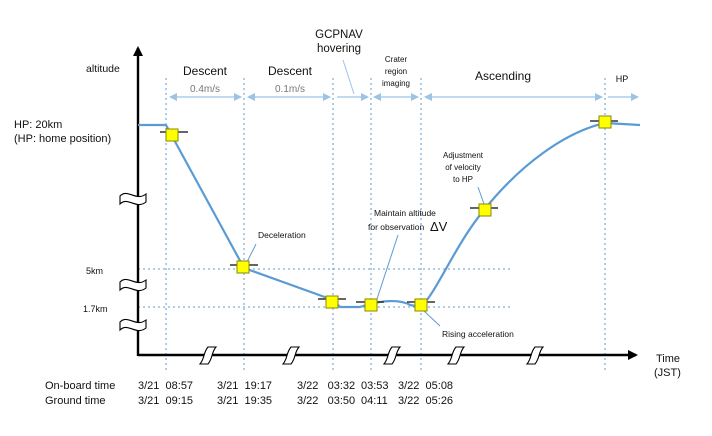  What do you see at coordinates (478, 334) in the screenshot?
I see `rising-acceleration-label: Rising acceleration` at bounding box center [478, 334].